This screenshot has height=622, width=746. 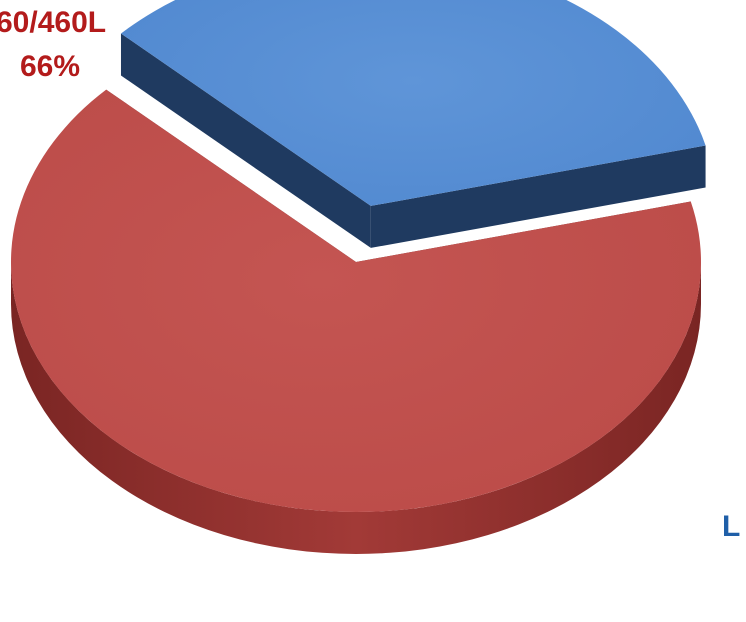 I want to click on slice-label-red-line1: 60/460L, so click(x=53, y=22).